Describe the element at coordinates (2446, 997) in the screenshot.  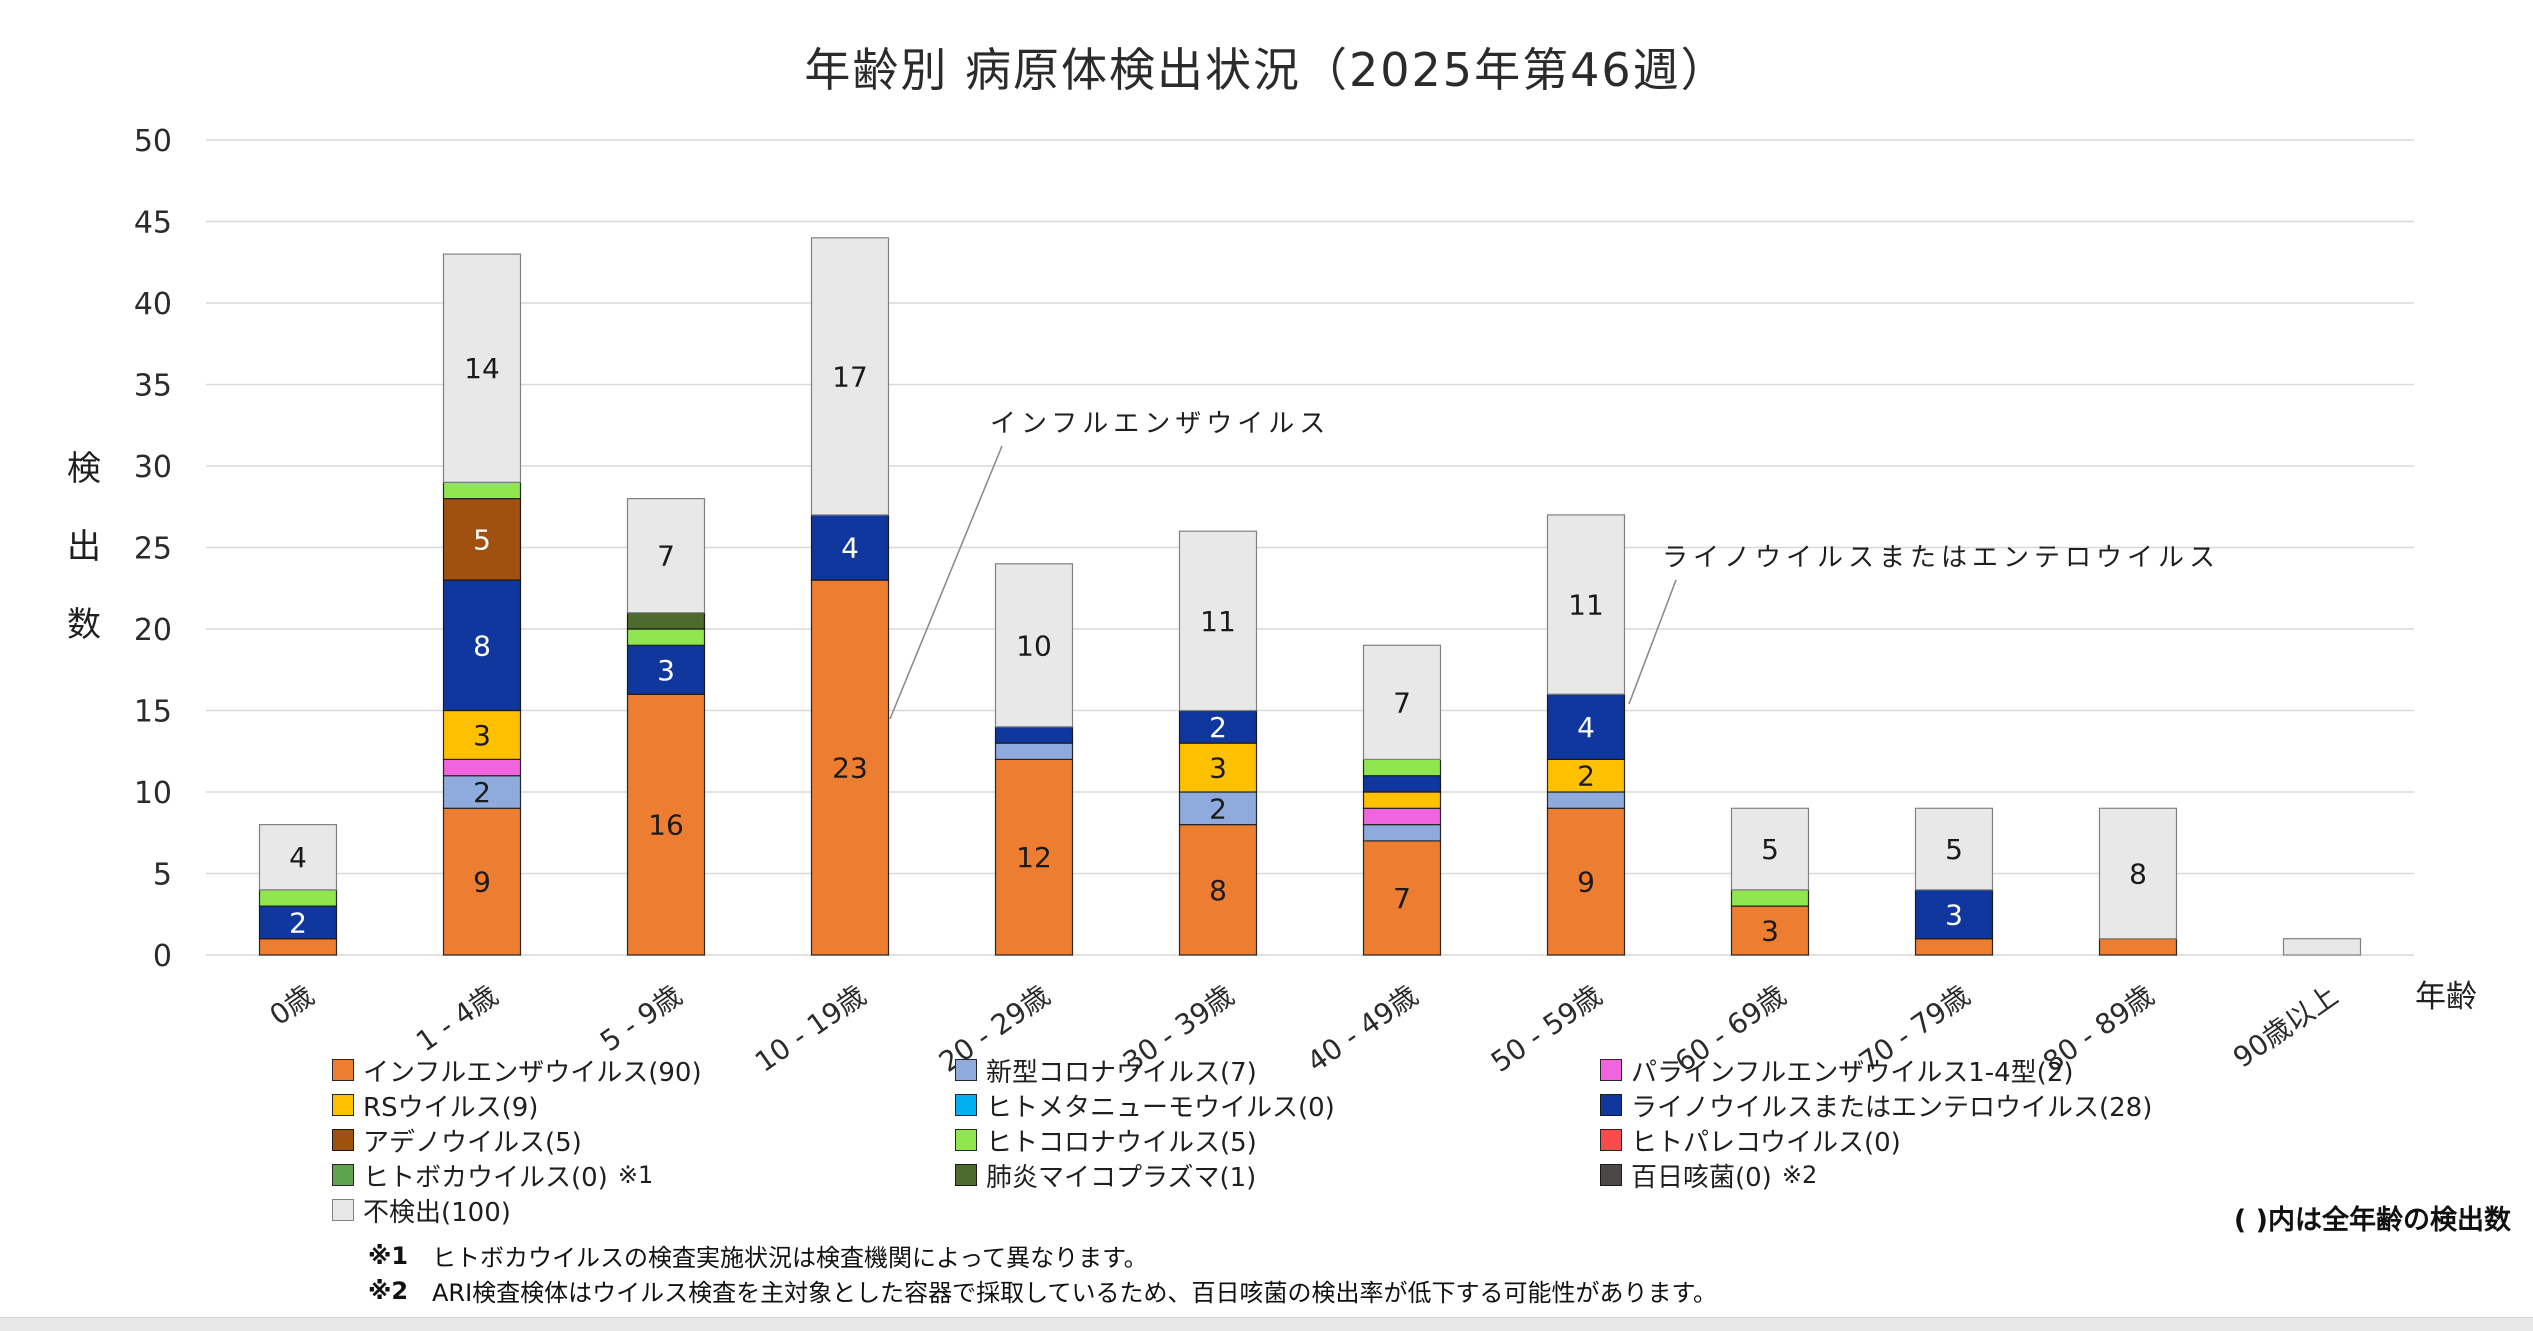
I see `x-axis-title: 年齢` at that location.